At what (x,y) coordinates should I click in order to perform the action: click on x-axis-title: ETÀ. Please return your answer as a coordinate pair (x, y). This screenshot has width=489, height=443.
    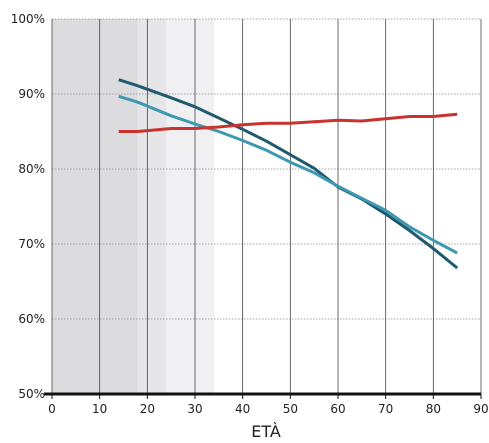
    Looking at the image, I should click on (266, 431).